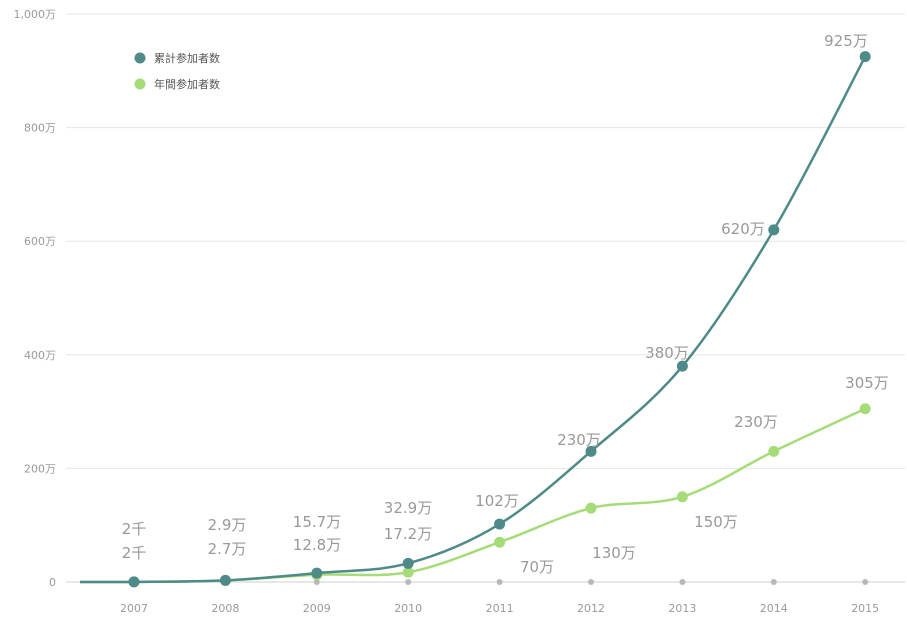 The width and height of the screenshot is (907, 617). What do you see at coordinates (40, 468) in the screenshot?
I see `y-tick-label: 200万` at bounding box center [40, 468].